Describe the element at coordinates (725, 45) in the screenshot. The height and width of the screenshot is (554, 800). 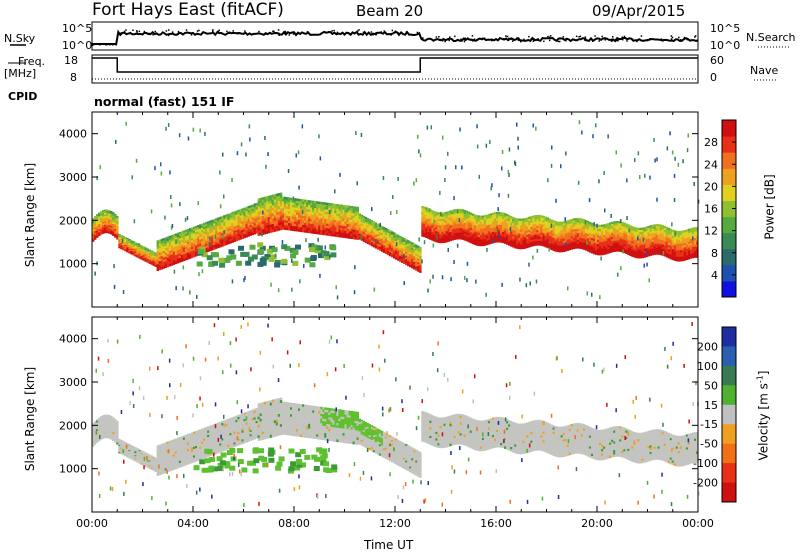
I see `noise-tick-right-bottom: 10^0` at that location.